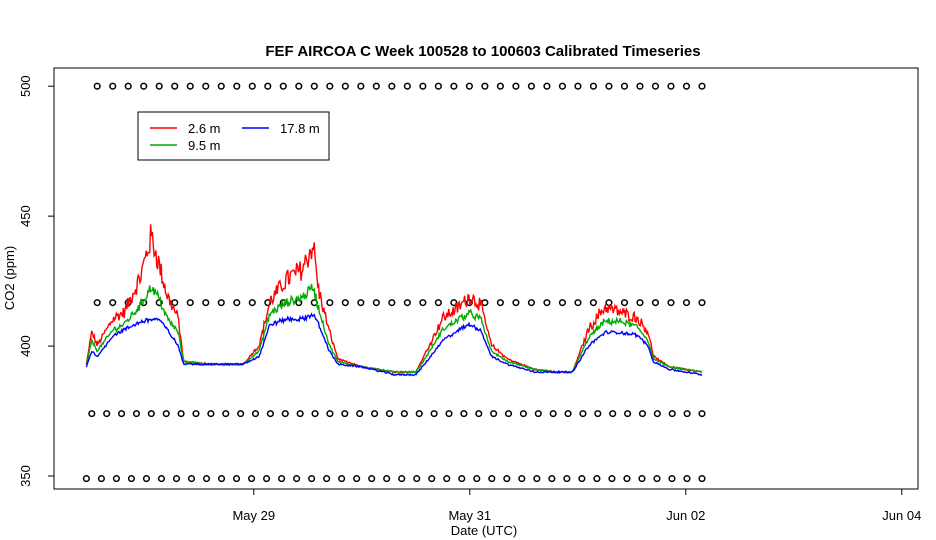 Image resolution: width=936 pixels, height=540 pixels. Describe the element at coordinates (469, 515) in the screenshot. I see `x-tick-label: May 31` at that location.